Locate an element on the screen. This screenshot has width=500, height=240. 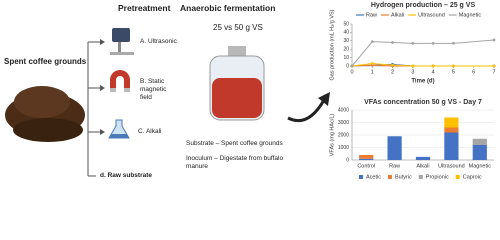
x-tick-label: 5 is located at coordinates (453, 72).